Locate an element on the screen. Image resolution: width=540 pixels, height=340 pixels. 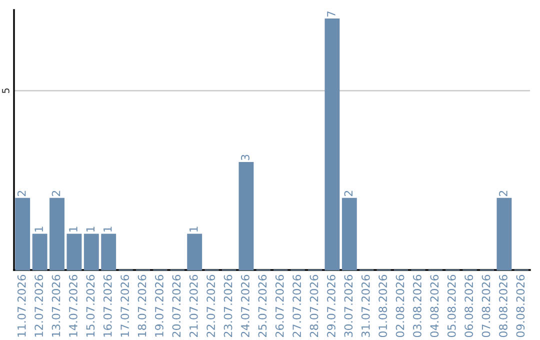
x-tick-label: 24.07.2026 is located at coordinates (245, 305).